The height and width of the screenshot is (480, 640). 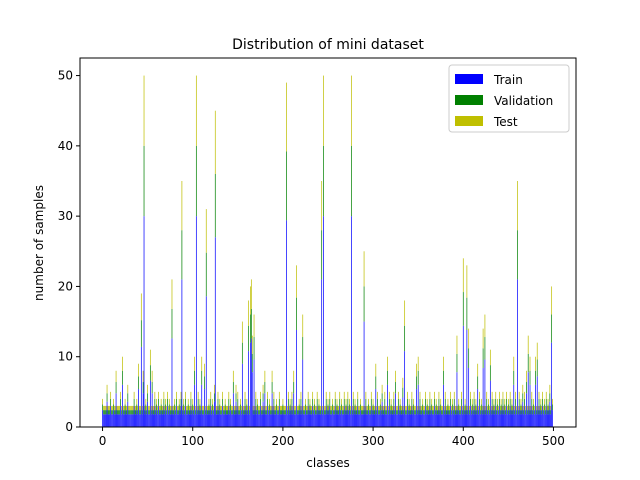 I want to click on chart-title: Distribution of mini dataset, so click(x=328, y=45).